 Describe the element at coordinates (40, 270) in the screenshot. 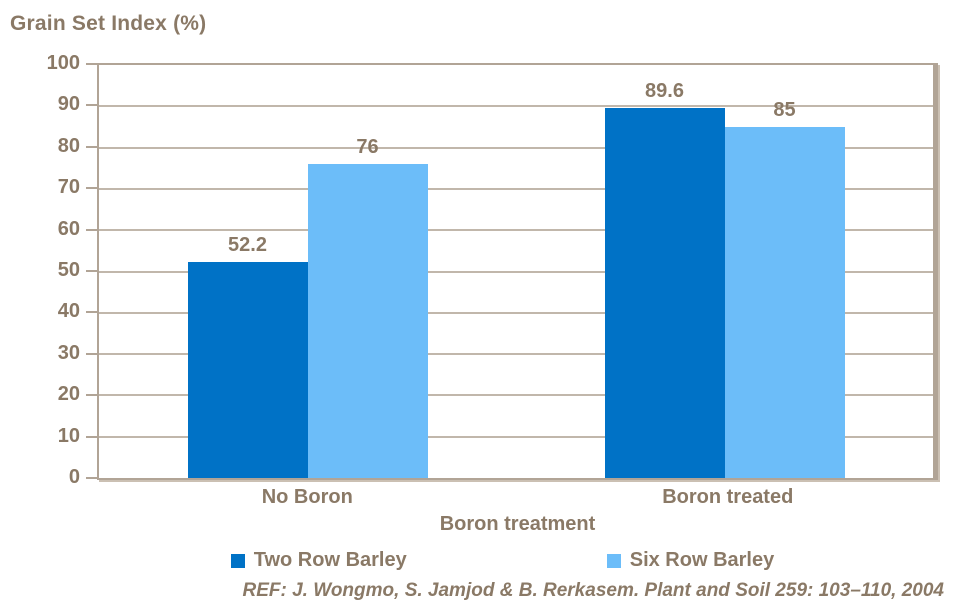

I see `y-axis-labels: 0 10 20 30 40 50 60 70 80 90 100` at that location.